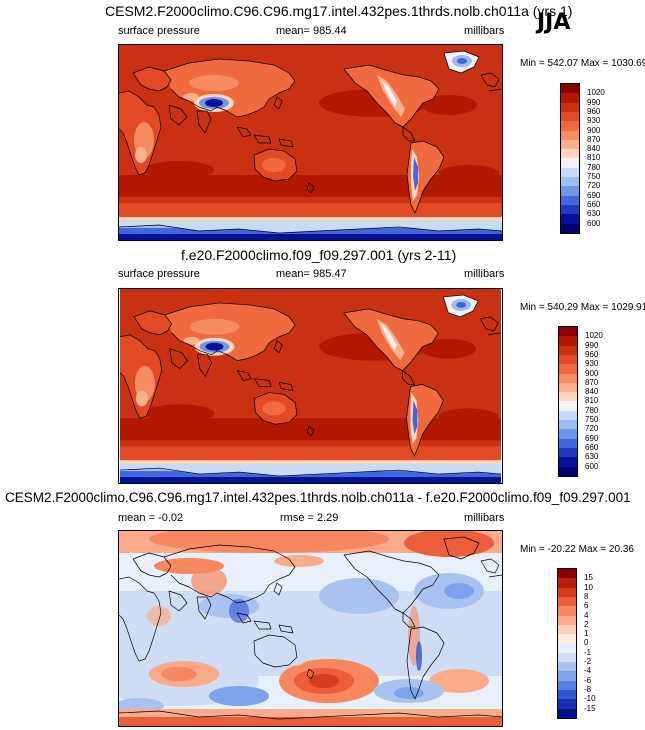 Image resolution: width=645 pixels, height=730 pixels. I want to click on panel1-units-label: millibars, so click(484, 31).